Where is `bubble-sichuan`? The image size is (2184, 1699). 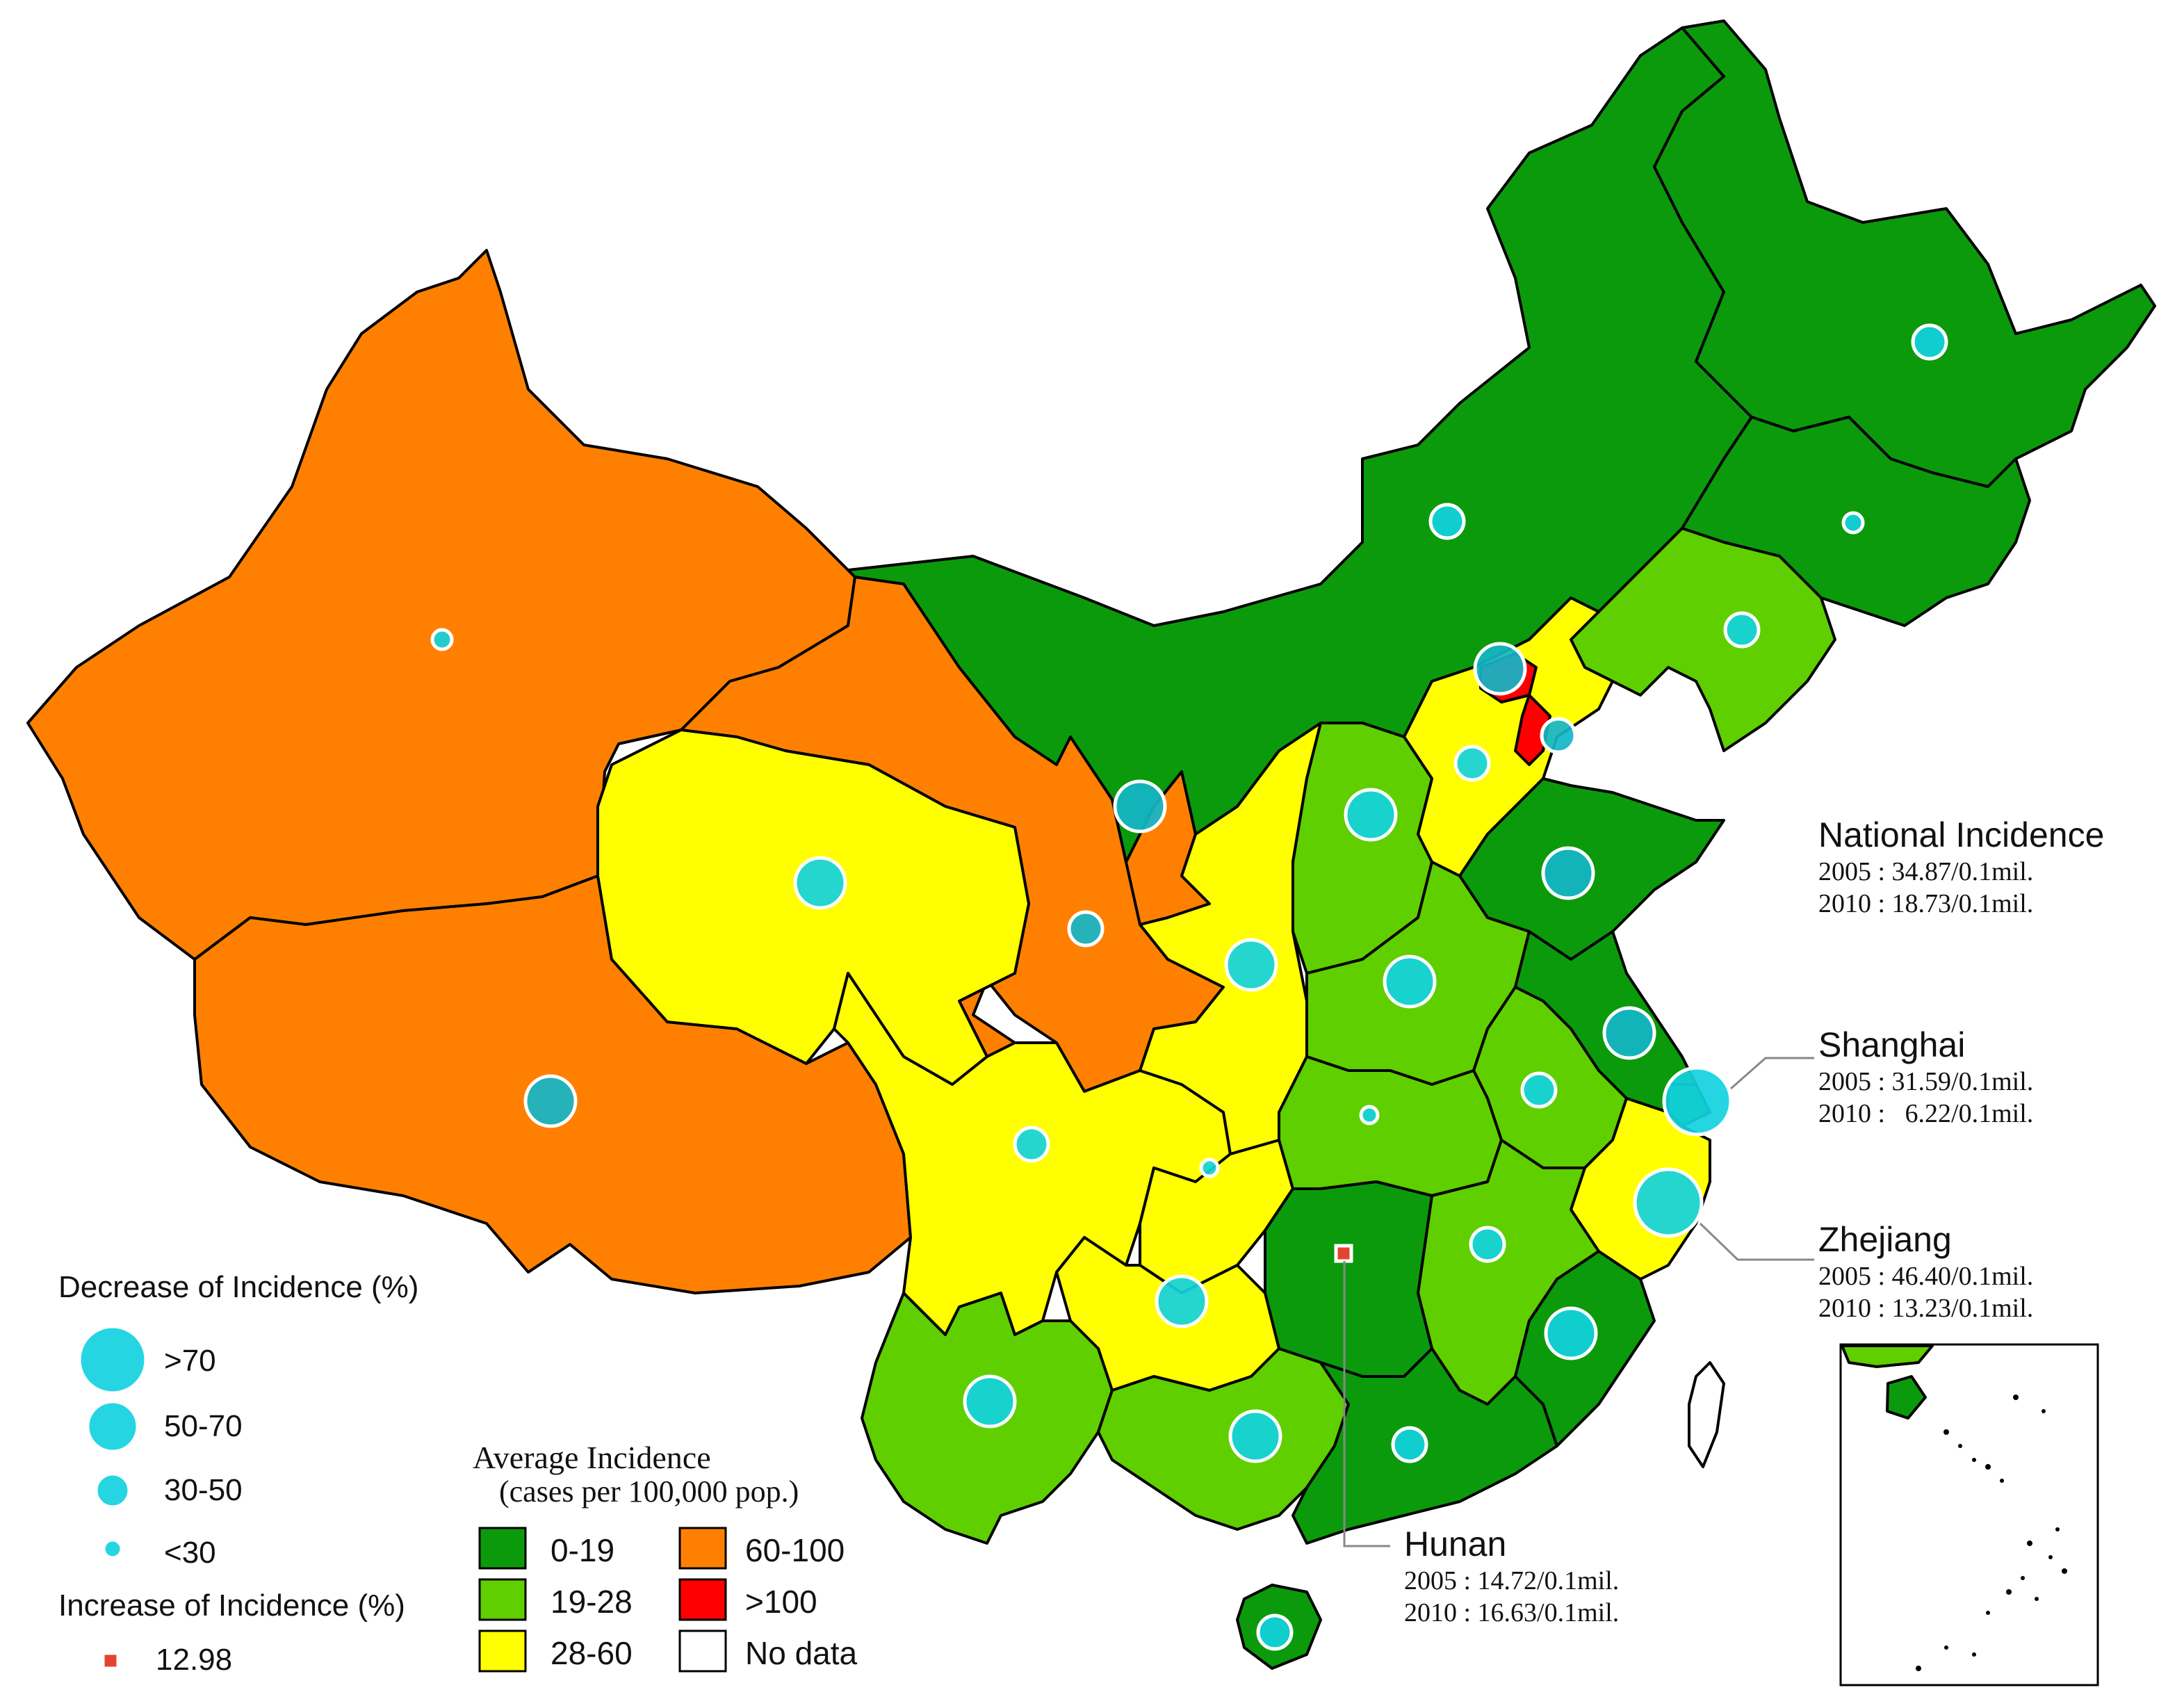
bubble-sichuan is located at coordinates (1031, 1144).